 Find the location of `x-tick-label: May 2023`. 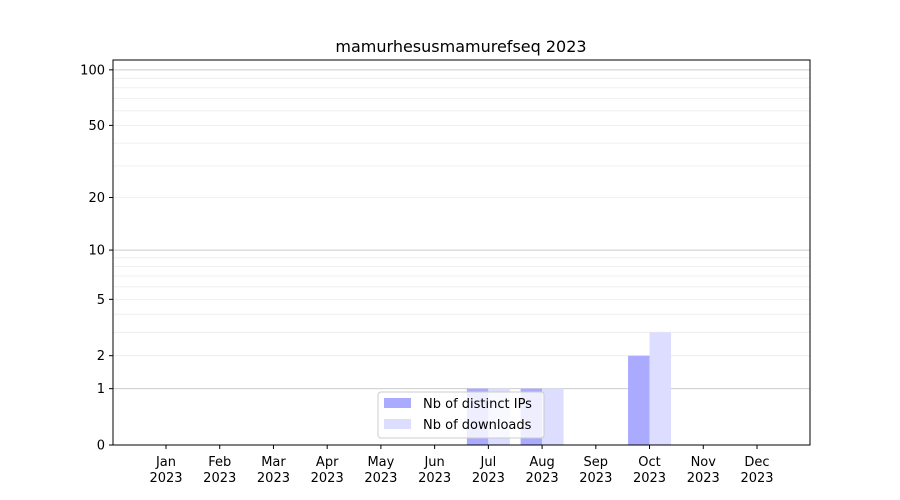

x-tick-label: May 2023 is located at coordinates (380, 470).